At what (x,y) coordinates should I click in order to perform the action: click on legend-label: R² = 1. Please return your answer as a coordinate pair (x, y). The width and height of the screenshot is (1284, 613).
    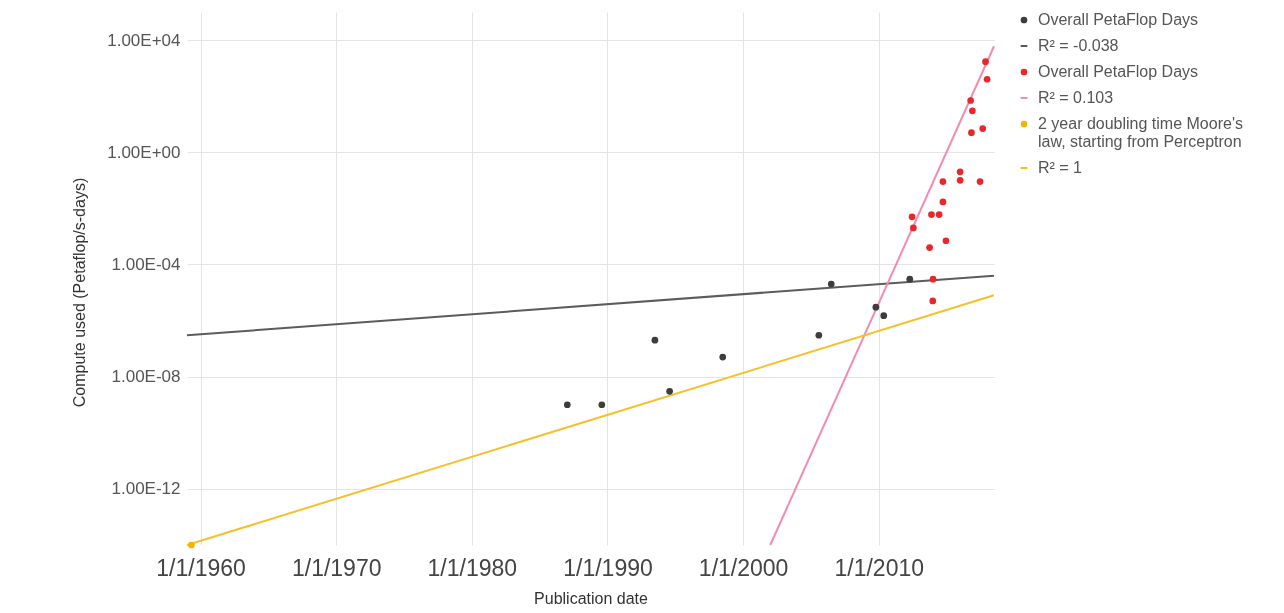
    Looking at the image, I should click on (1060, 167).